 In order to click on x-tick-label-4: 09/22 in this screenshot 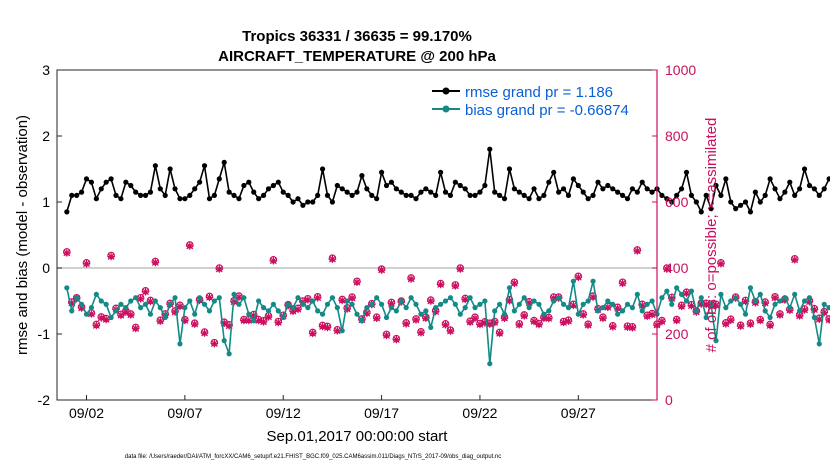, I will do `click(479, 413)`.